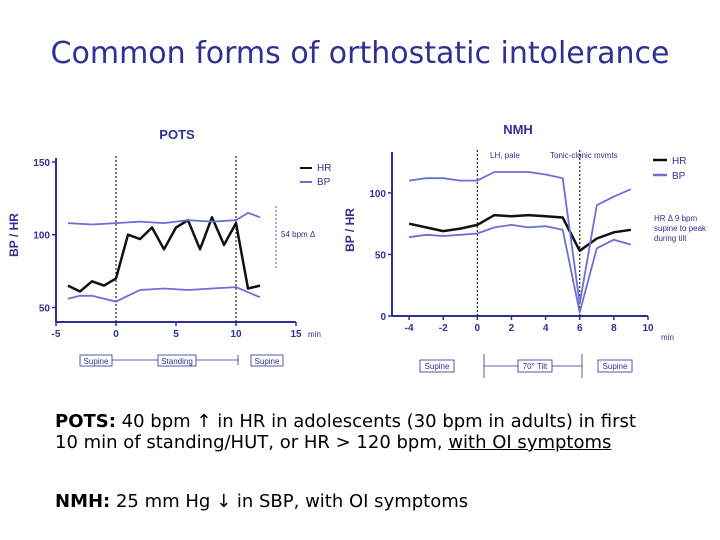 Image resolution: width=720 pixels, height=540 pixels. I want to click on nmh-definition: NMH: 25 mm Hg ↓ in SBP, with OI symptoms, so click(261, 501).